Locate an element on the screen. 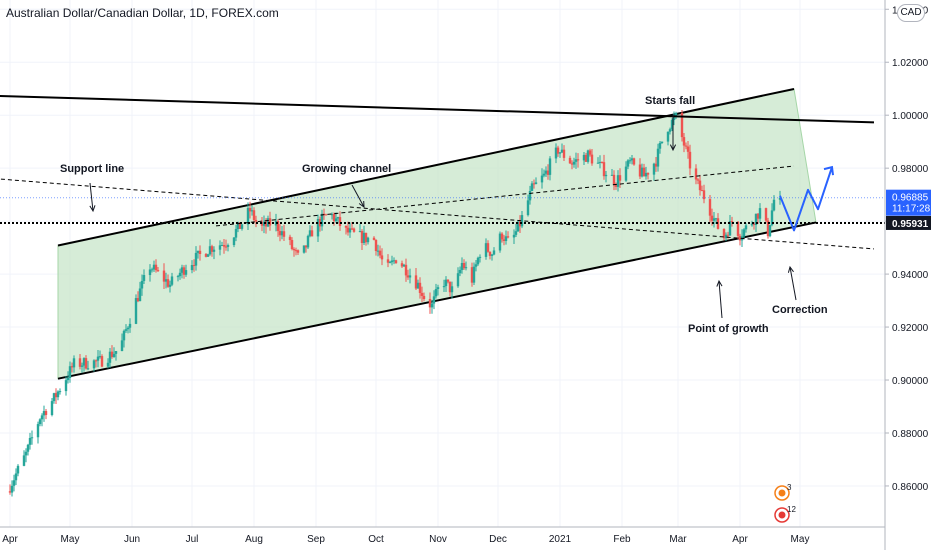 The image size is (932, 550). x-tick-label: Feb is located at coordinates (622, 539).